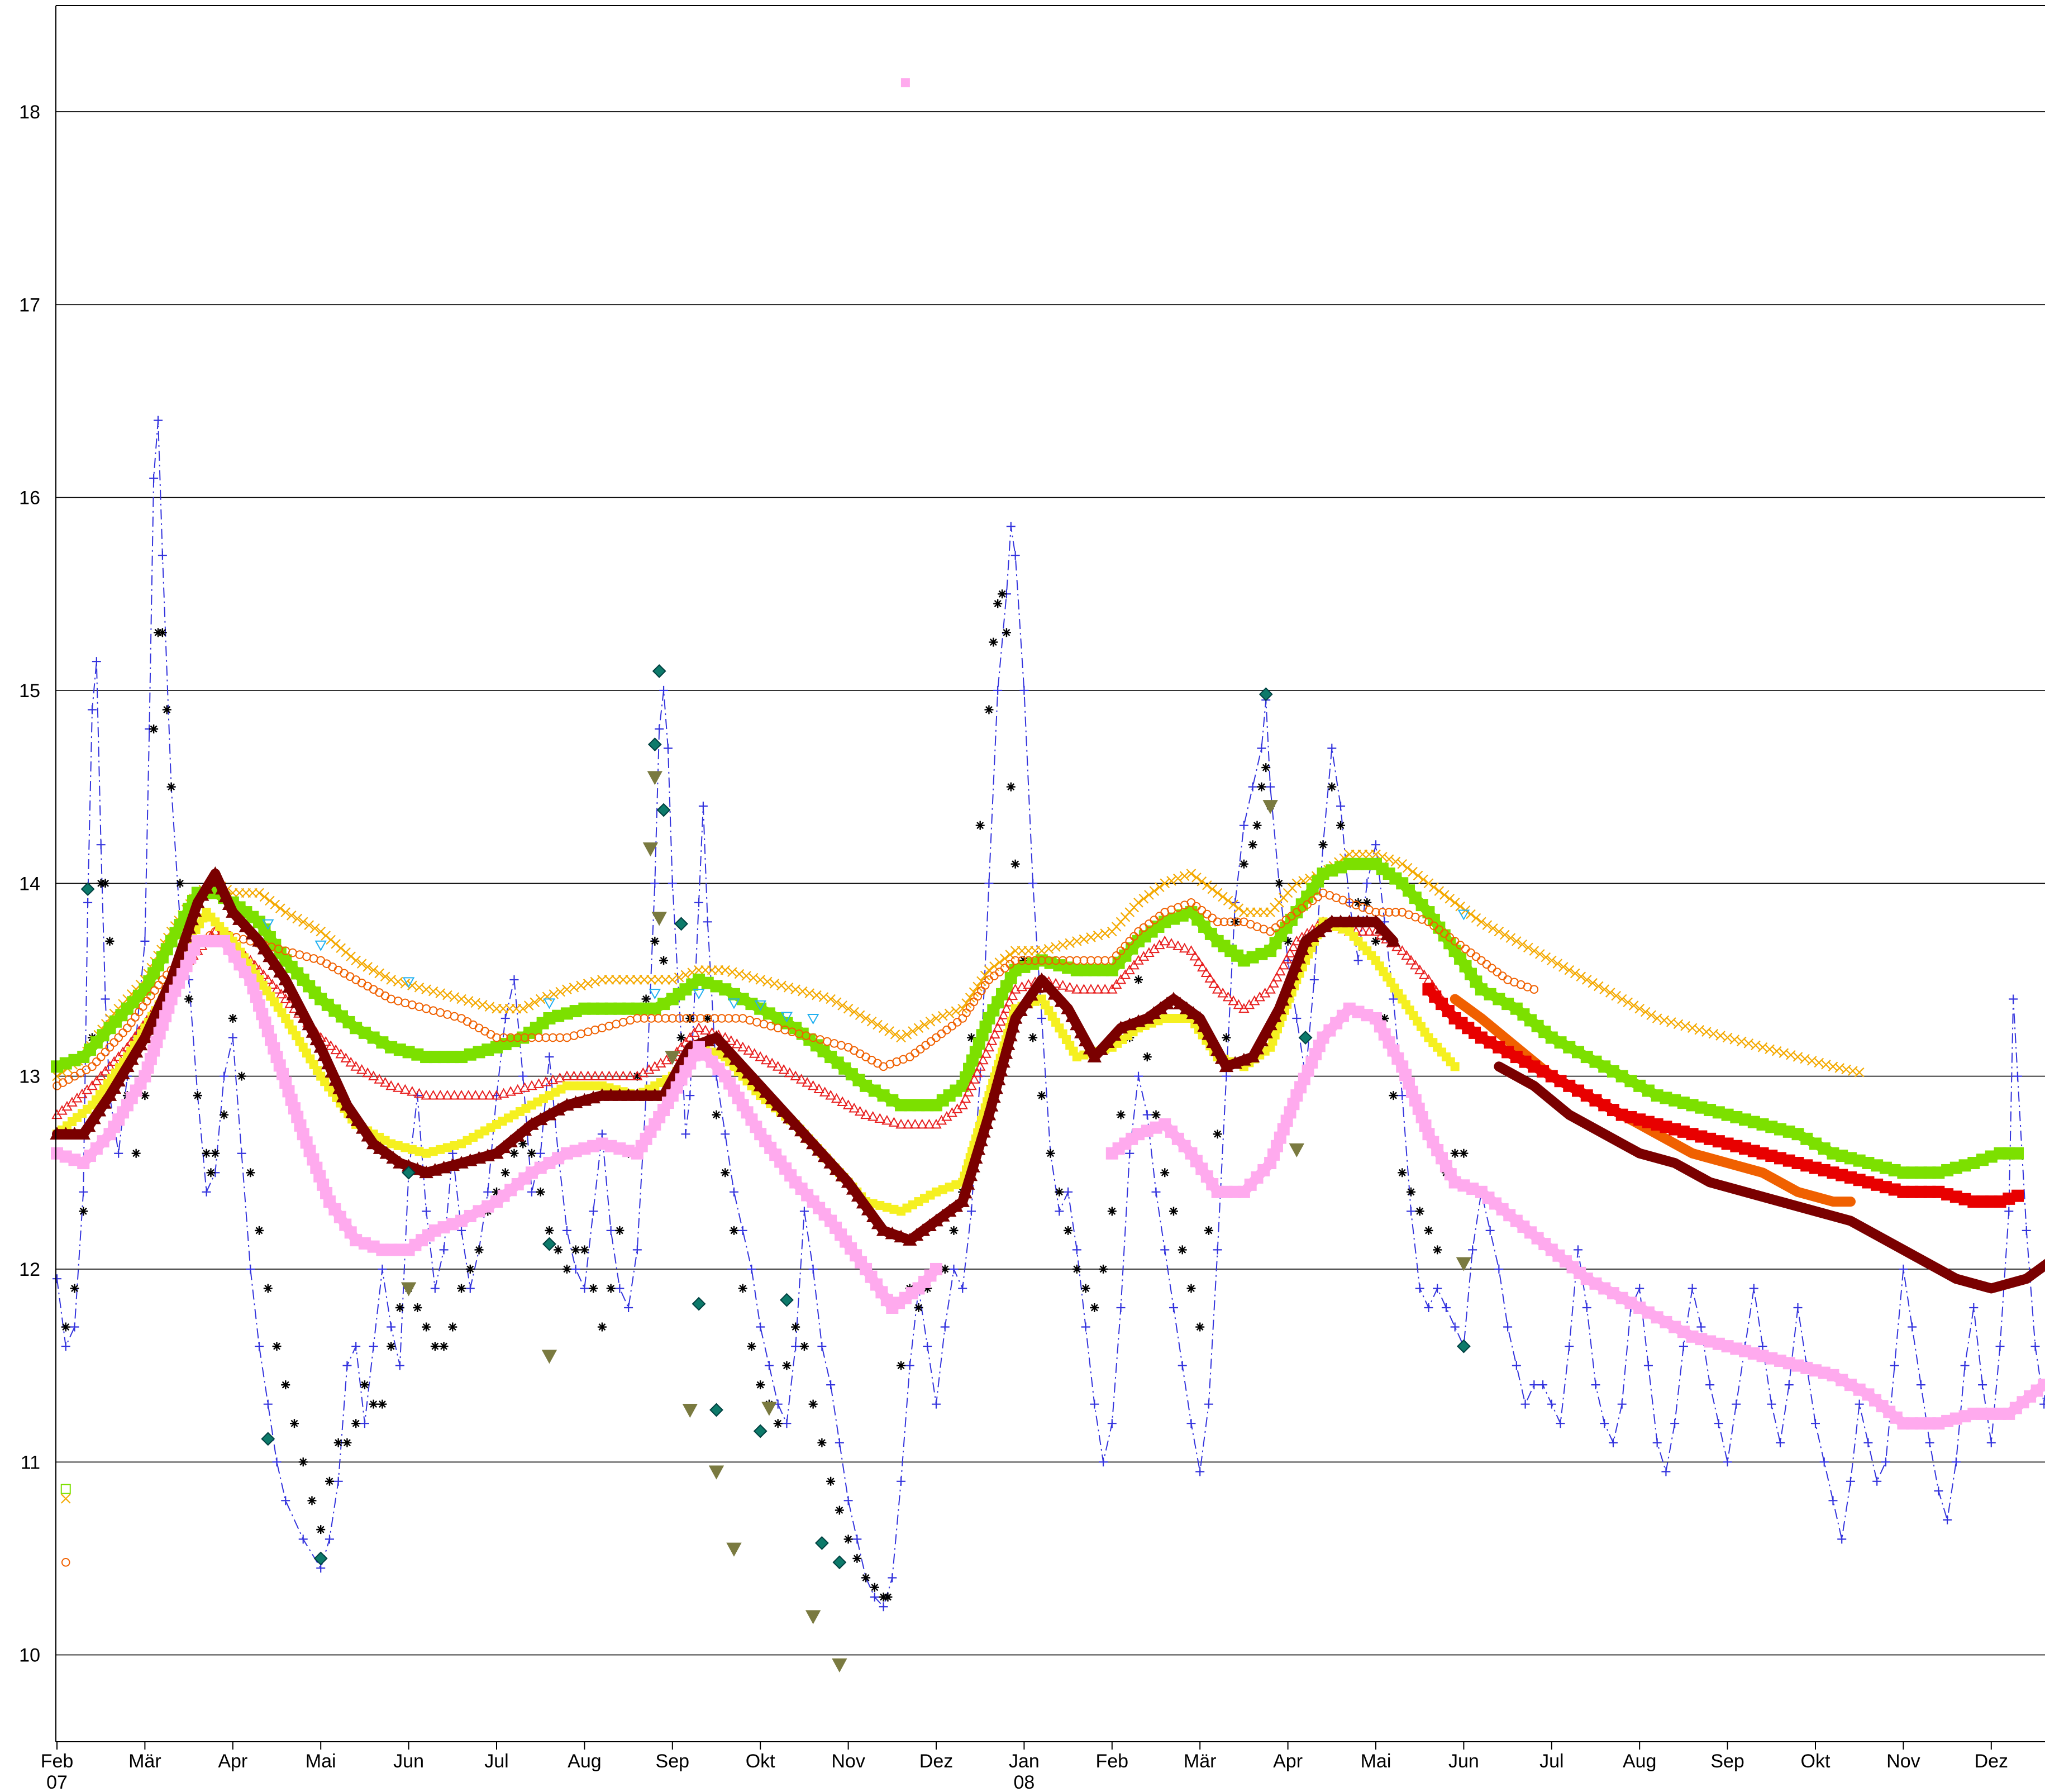 The image size is (2045, 1792). Describe the element at coordinates (1653, 1100) in the screenshot. I see `series-line` at that location.